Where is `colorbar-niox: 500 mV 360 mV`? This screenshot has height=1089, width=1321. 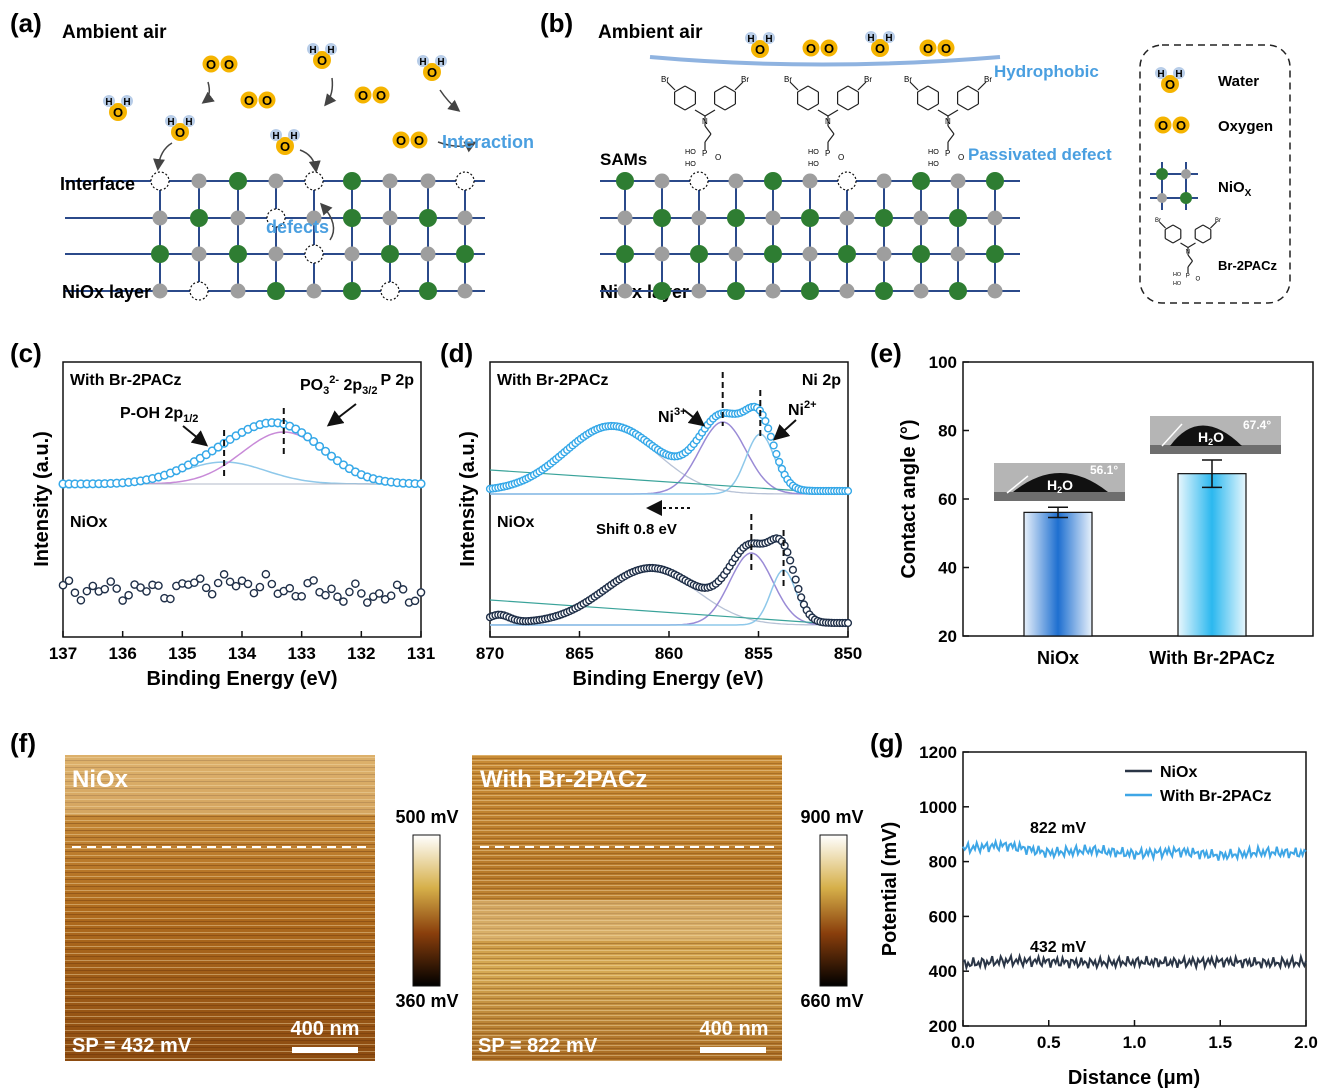 colorbar-niox: 500 mV 360 mV is located at coordinates (426, 909).